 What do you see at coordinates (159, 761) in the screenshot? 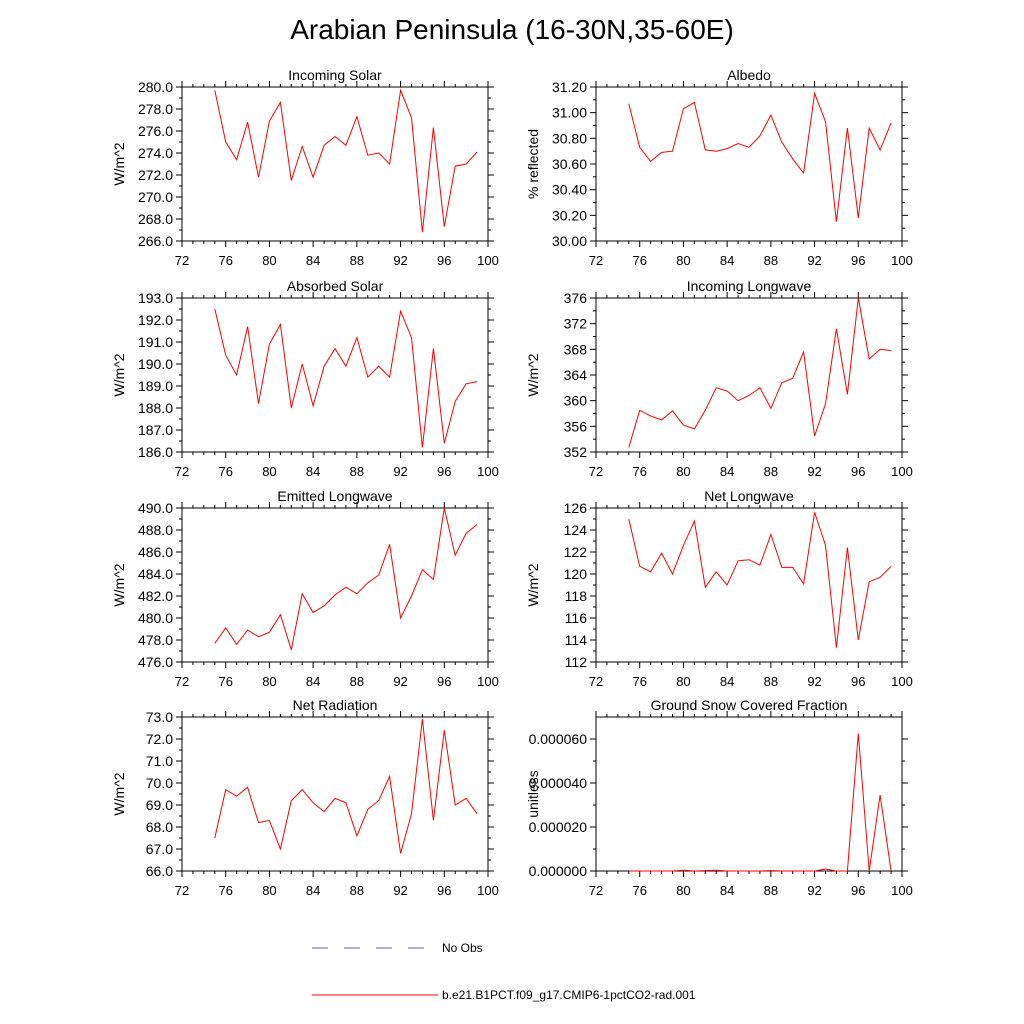
I see `y-tick-label: 71.0` at bounding box center [159, 761].